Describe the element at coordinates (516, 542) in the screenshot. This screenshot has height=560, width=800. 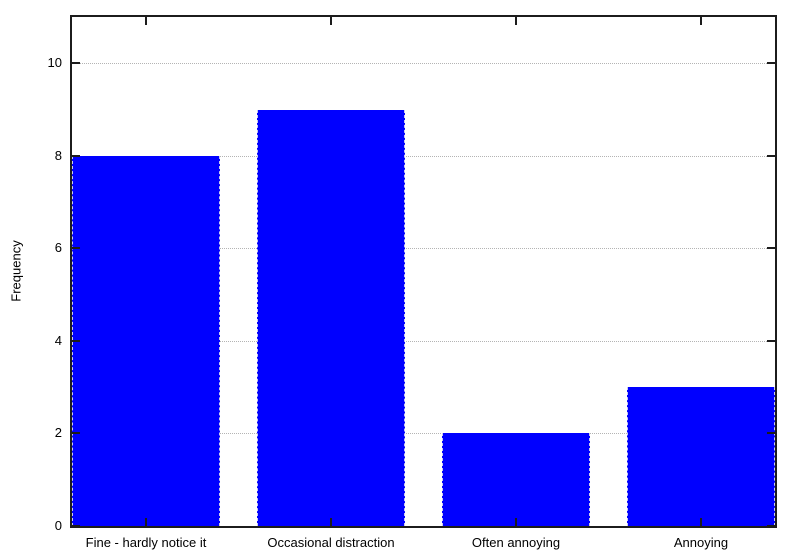
I see `xtick-label-2: Often annoying` at that location.